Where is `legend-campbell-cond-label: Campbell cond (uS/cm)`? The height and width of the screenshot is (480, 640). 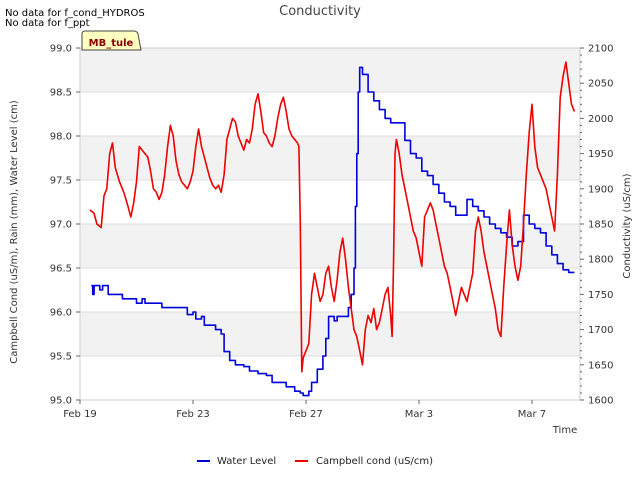 legend-campbell-cond-label: Campbell cond (uS/cm) is located at coordinates (374, 461).